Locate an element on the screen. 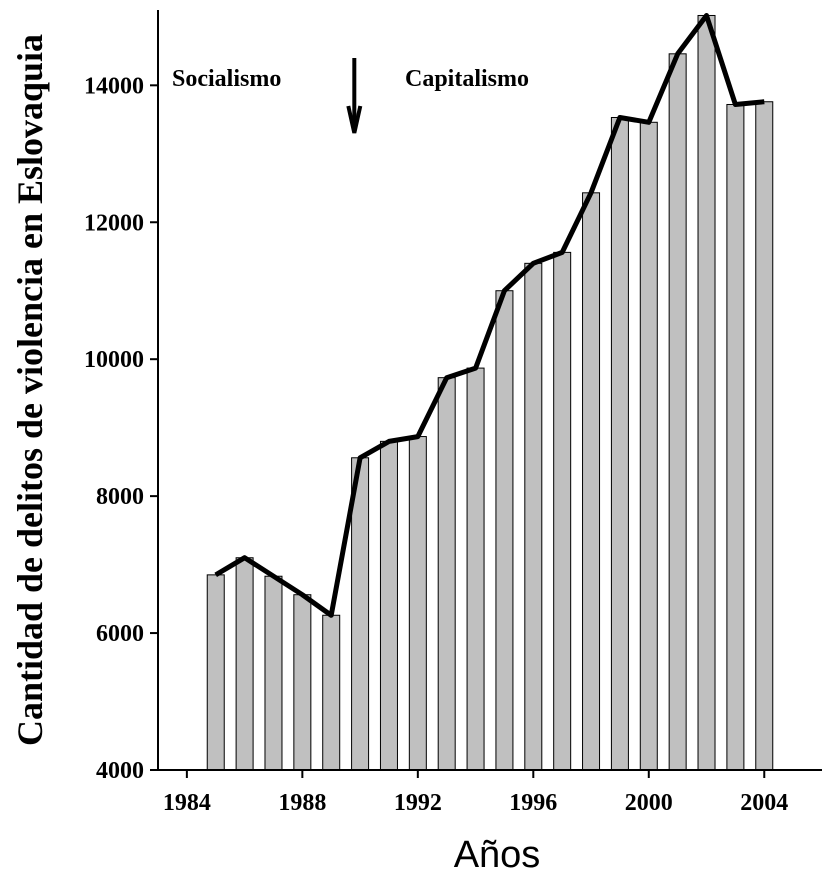  bar-2003 is located at coordinates (735, 437).